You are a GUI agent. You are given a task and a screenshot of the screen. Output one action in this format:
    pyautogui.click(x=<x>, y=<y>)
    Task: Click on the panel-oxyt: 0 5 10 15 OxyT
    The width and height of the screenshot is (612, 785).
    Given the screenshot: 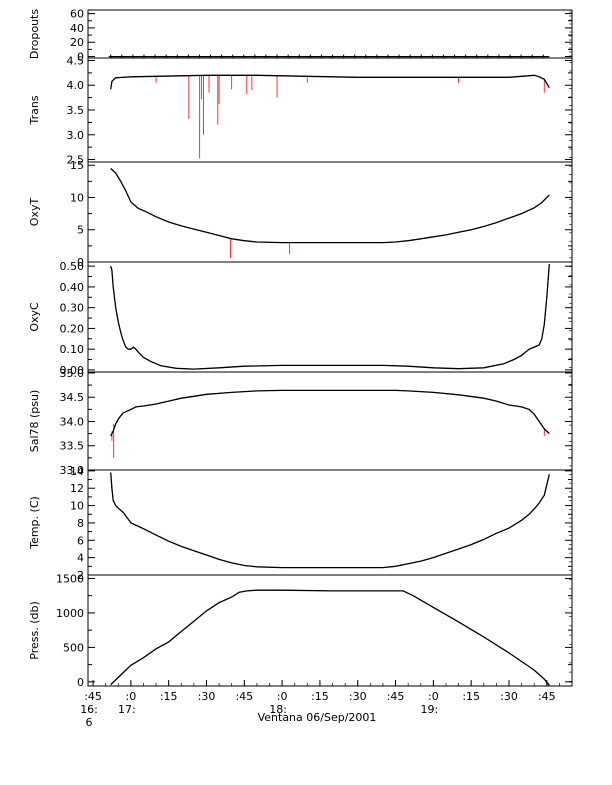 What is the action you would take?
    pyautogui.click(x=300, y=214)
    